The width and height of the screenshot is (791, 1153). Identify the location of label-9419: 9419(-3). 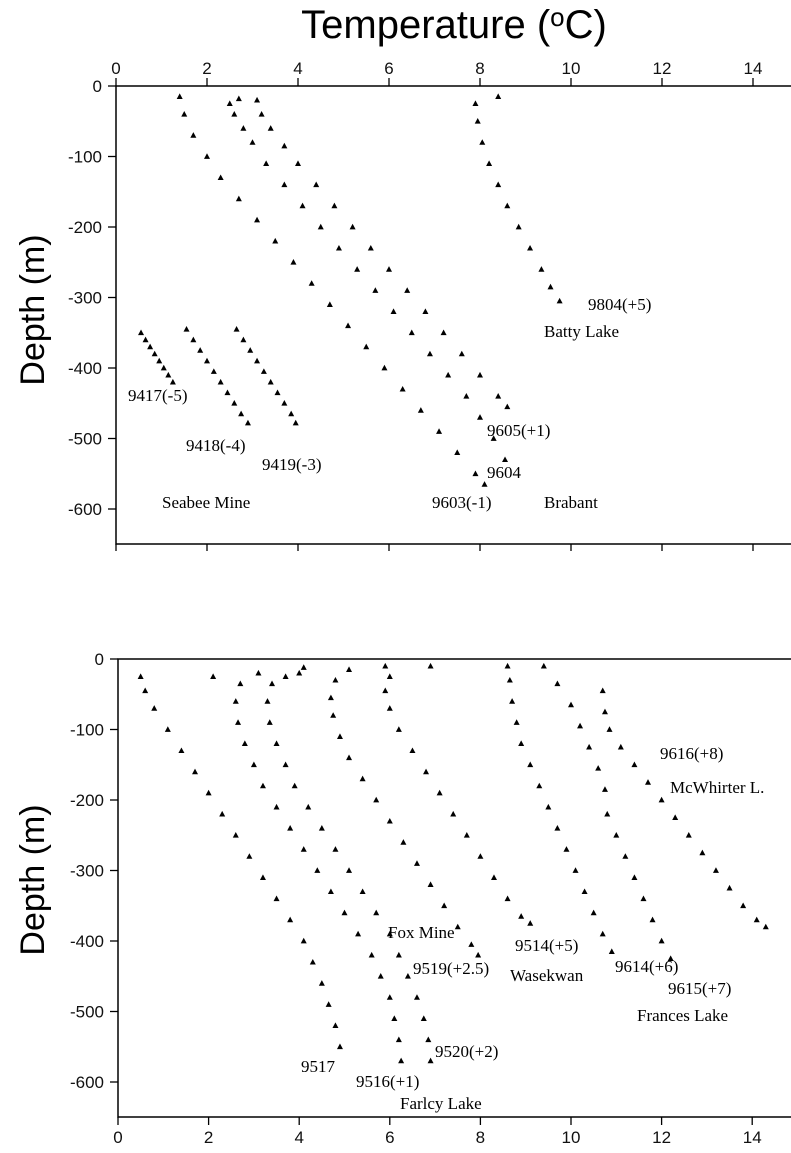
(291, 464).